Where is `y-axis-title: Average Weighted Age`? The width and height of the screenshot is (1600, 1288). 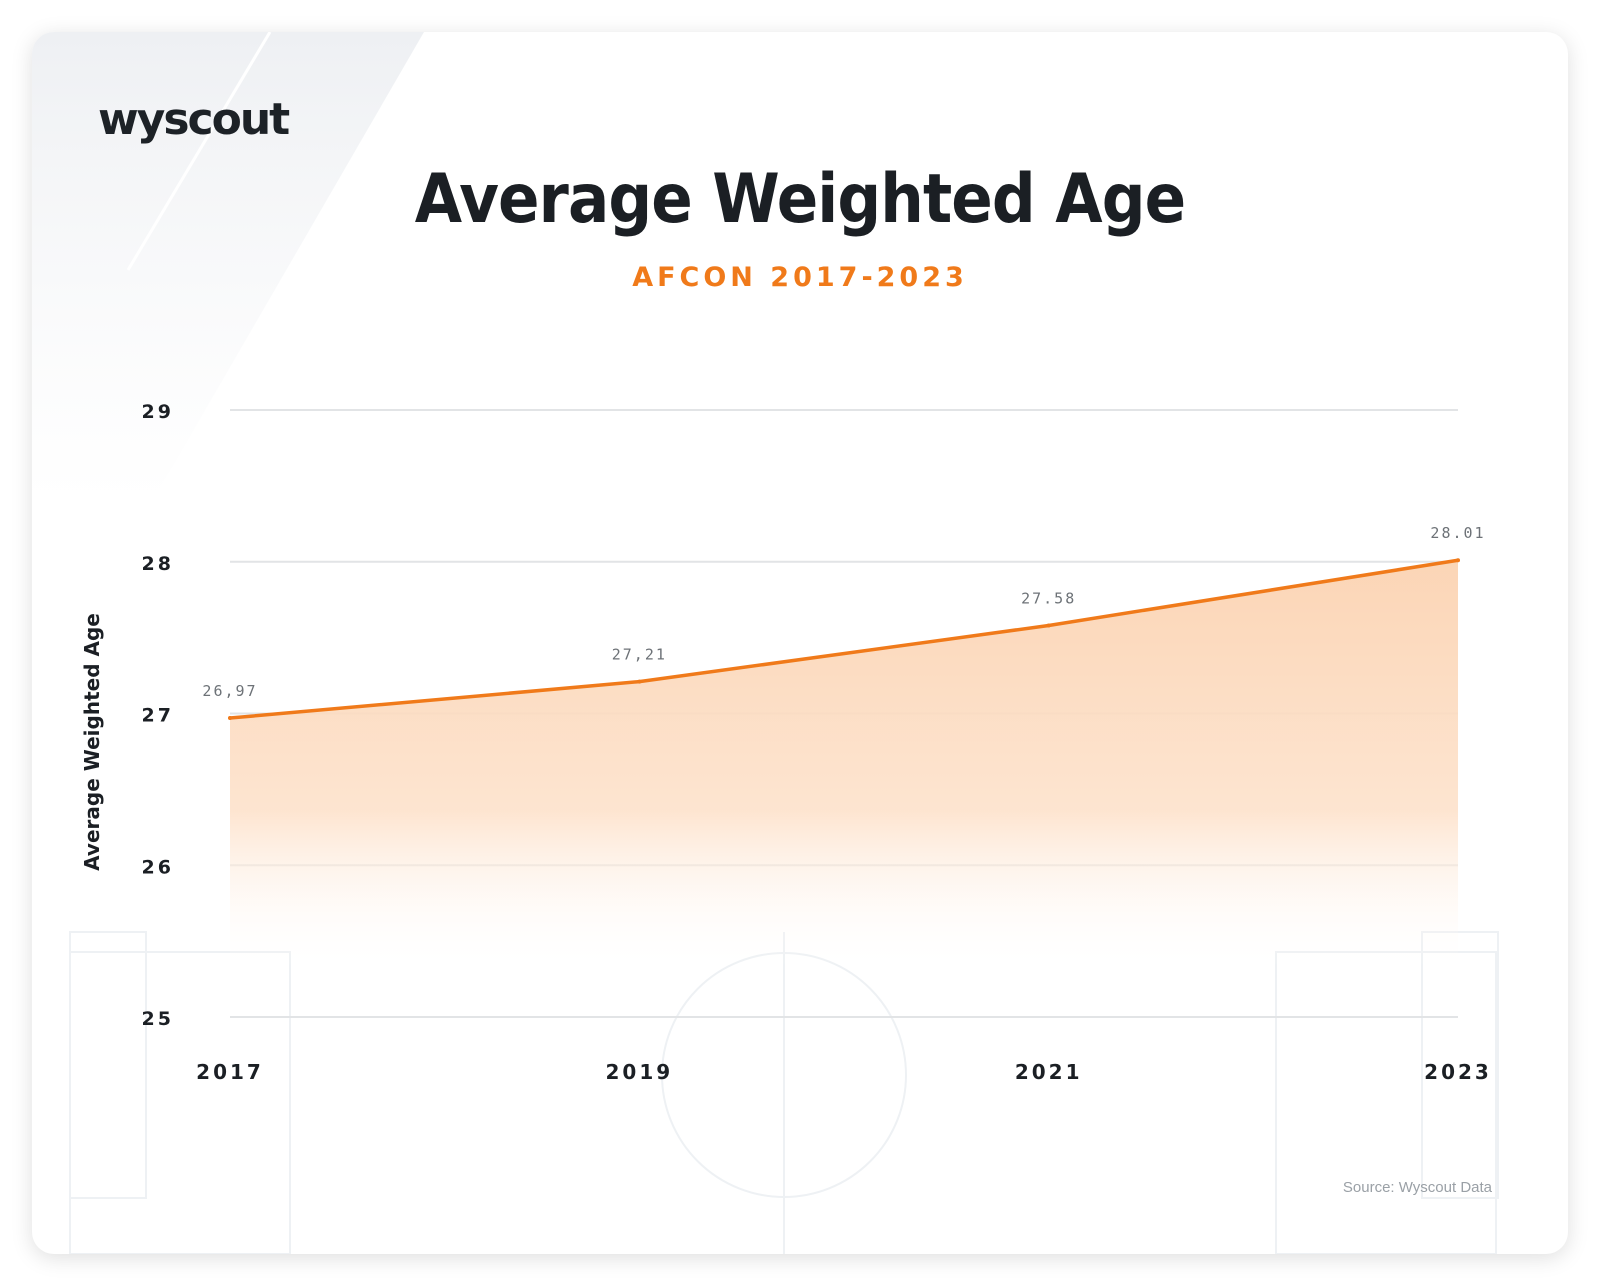
y-axis-title: Average Weighted Age is located at coordinates (92, 742).